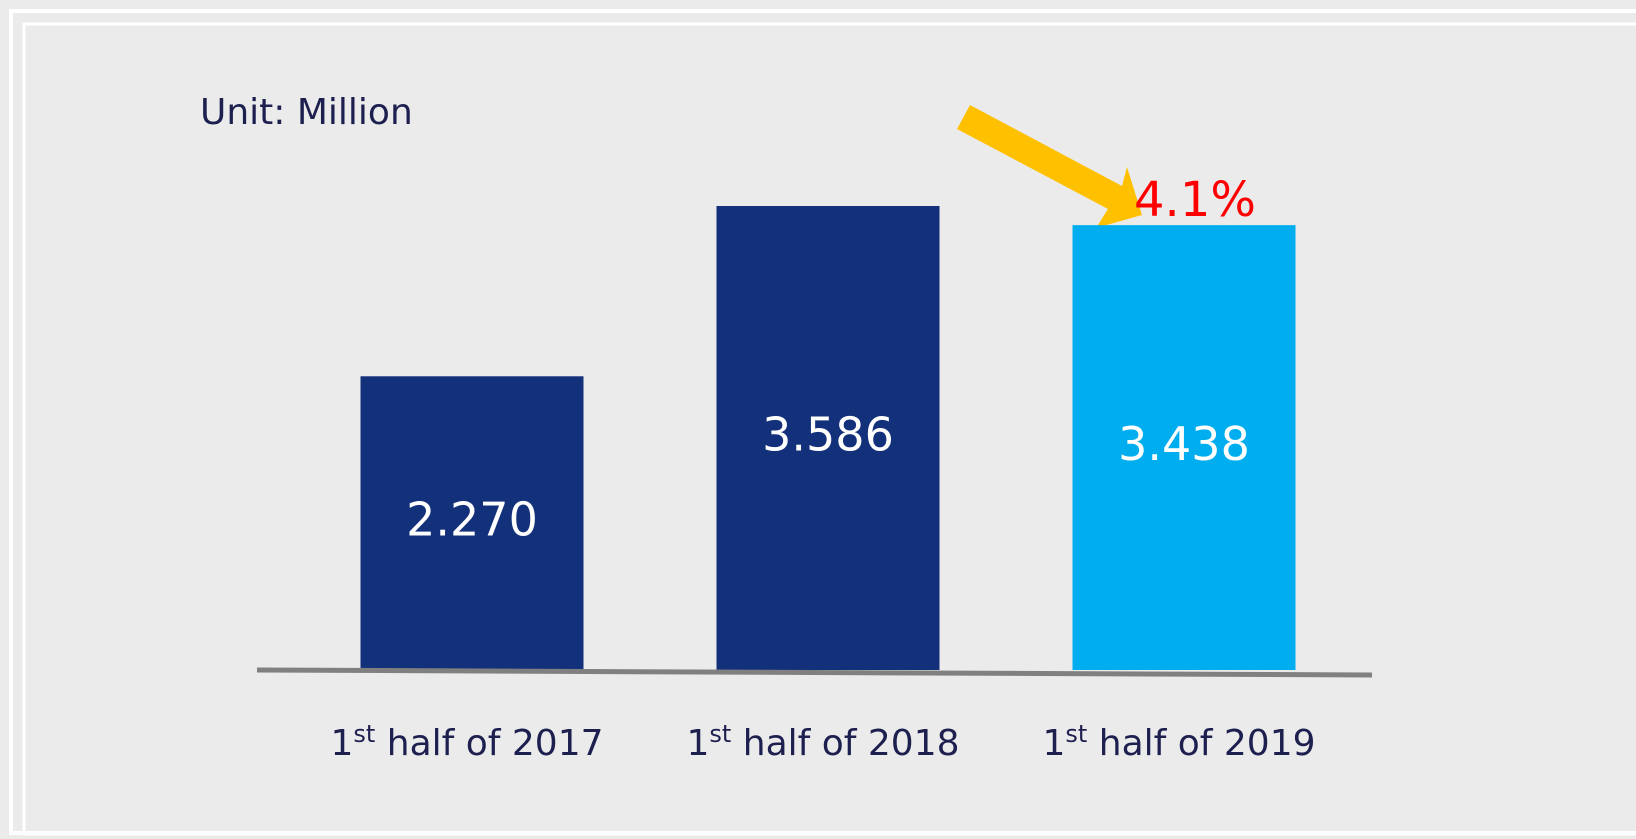  What do you see at coordinates (1184, 444) in the screenshot?
I see `value-label: 3.438` at bounding box center [1184, 444].